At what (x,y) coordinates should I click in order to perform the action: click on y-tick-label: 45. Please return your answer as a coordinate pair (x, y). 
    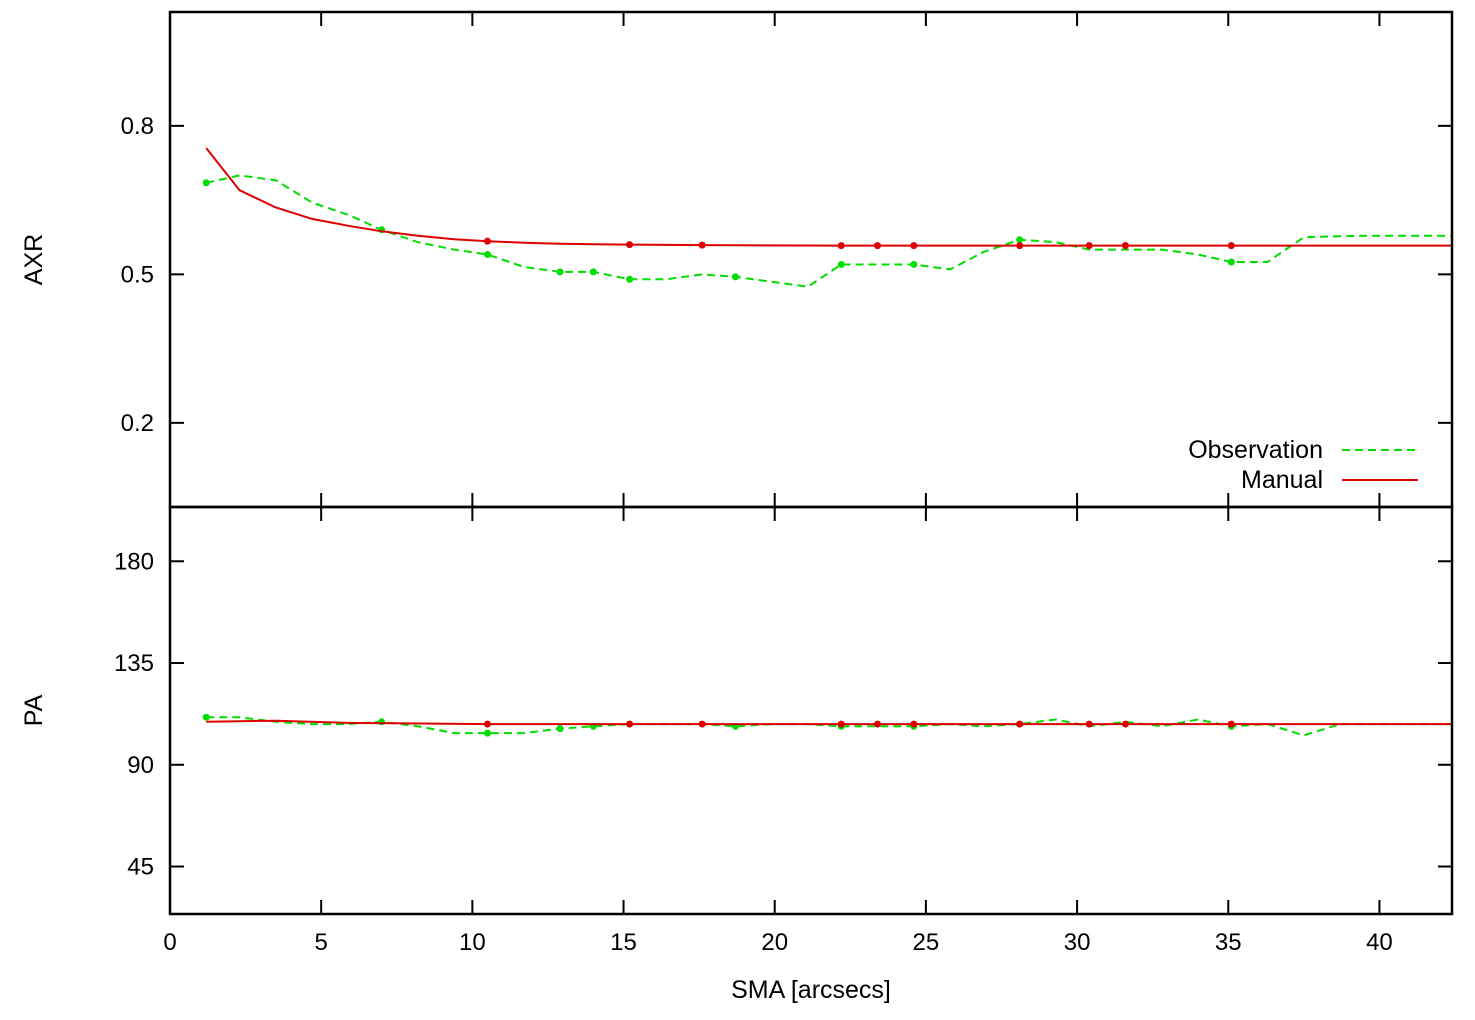
    Looking at the image, I should click on (140, 867).